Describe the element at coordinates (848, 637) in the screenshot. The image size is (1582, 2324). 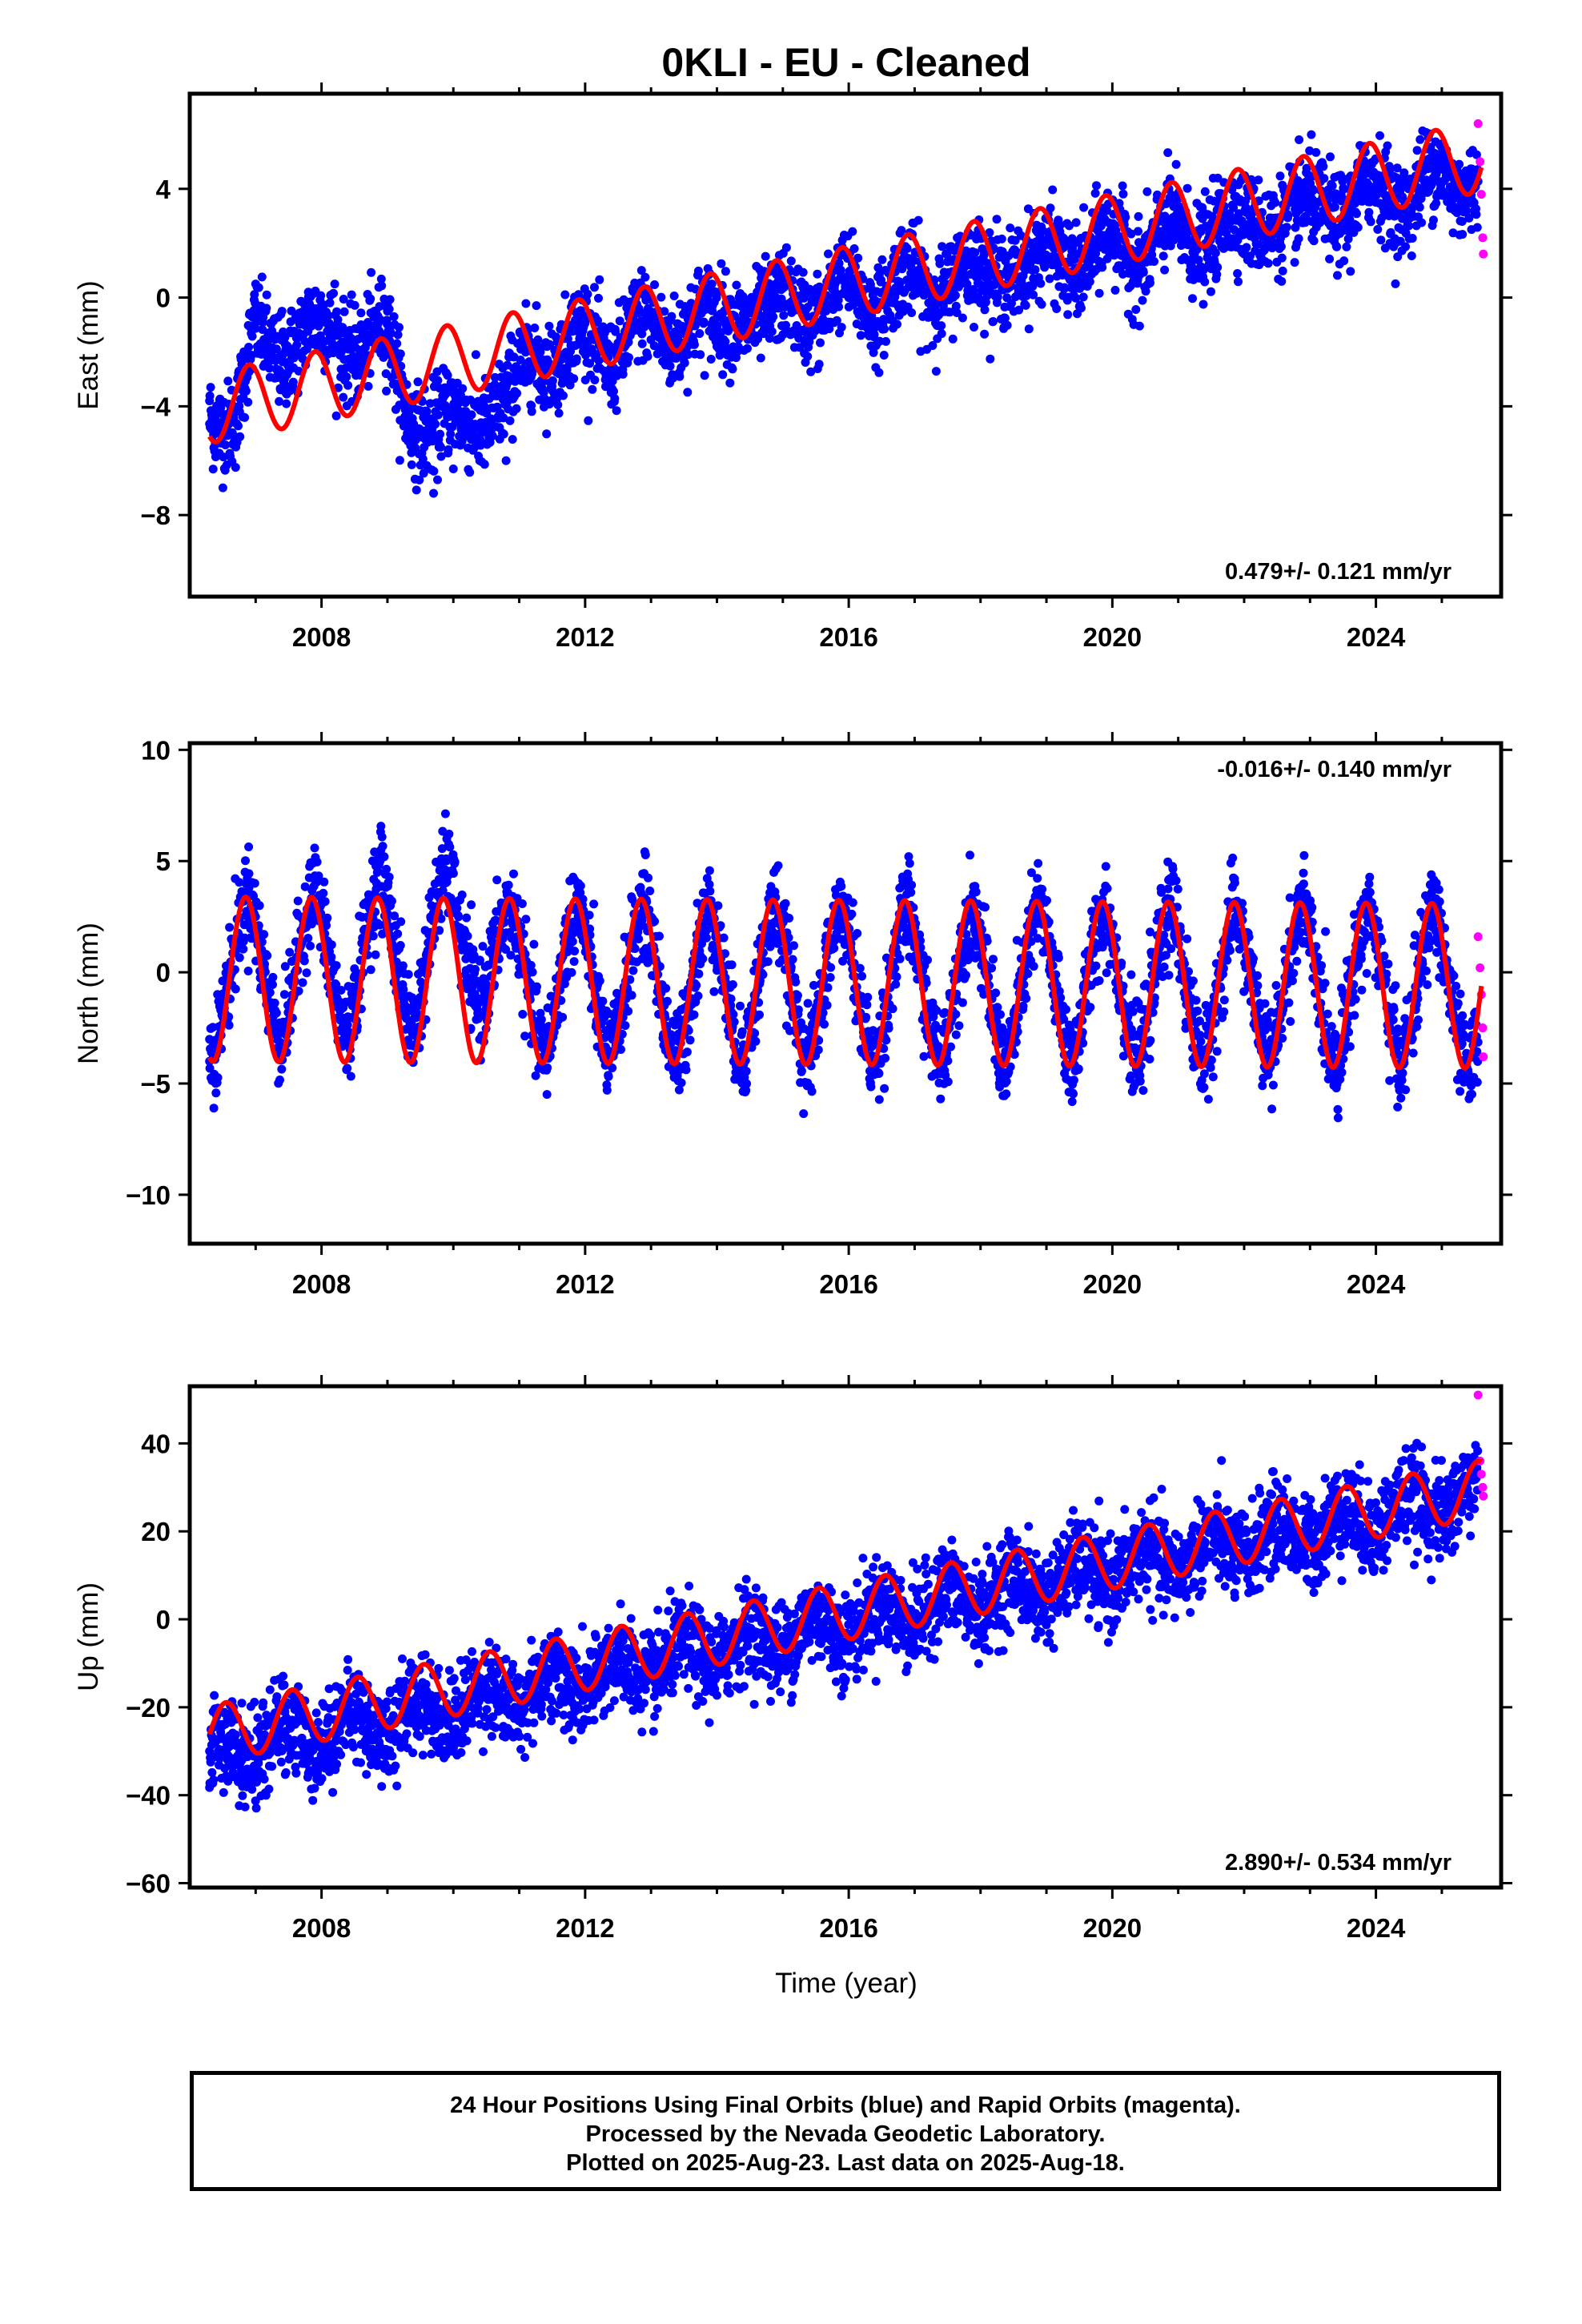
I see `x-tick-label: 2016` at that location.